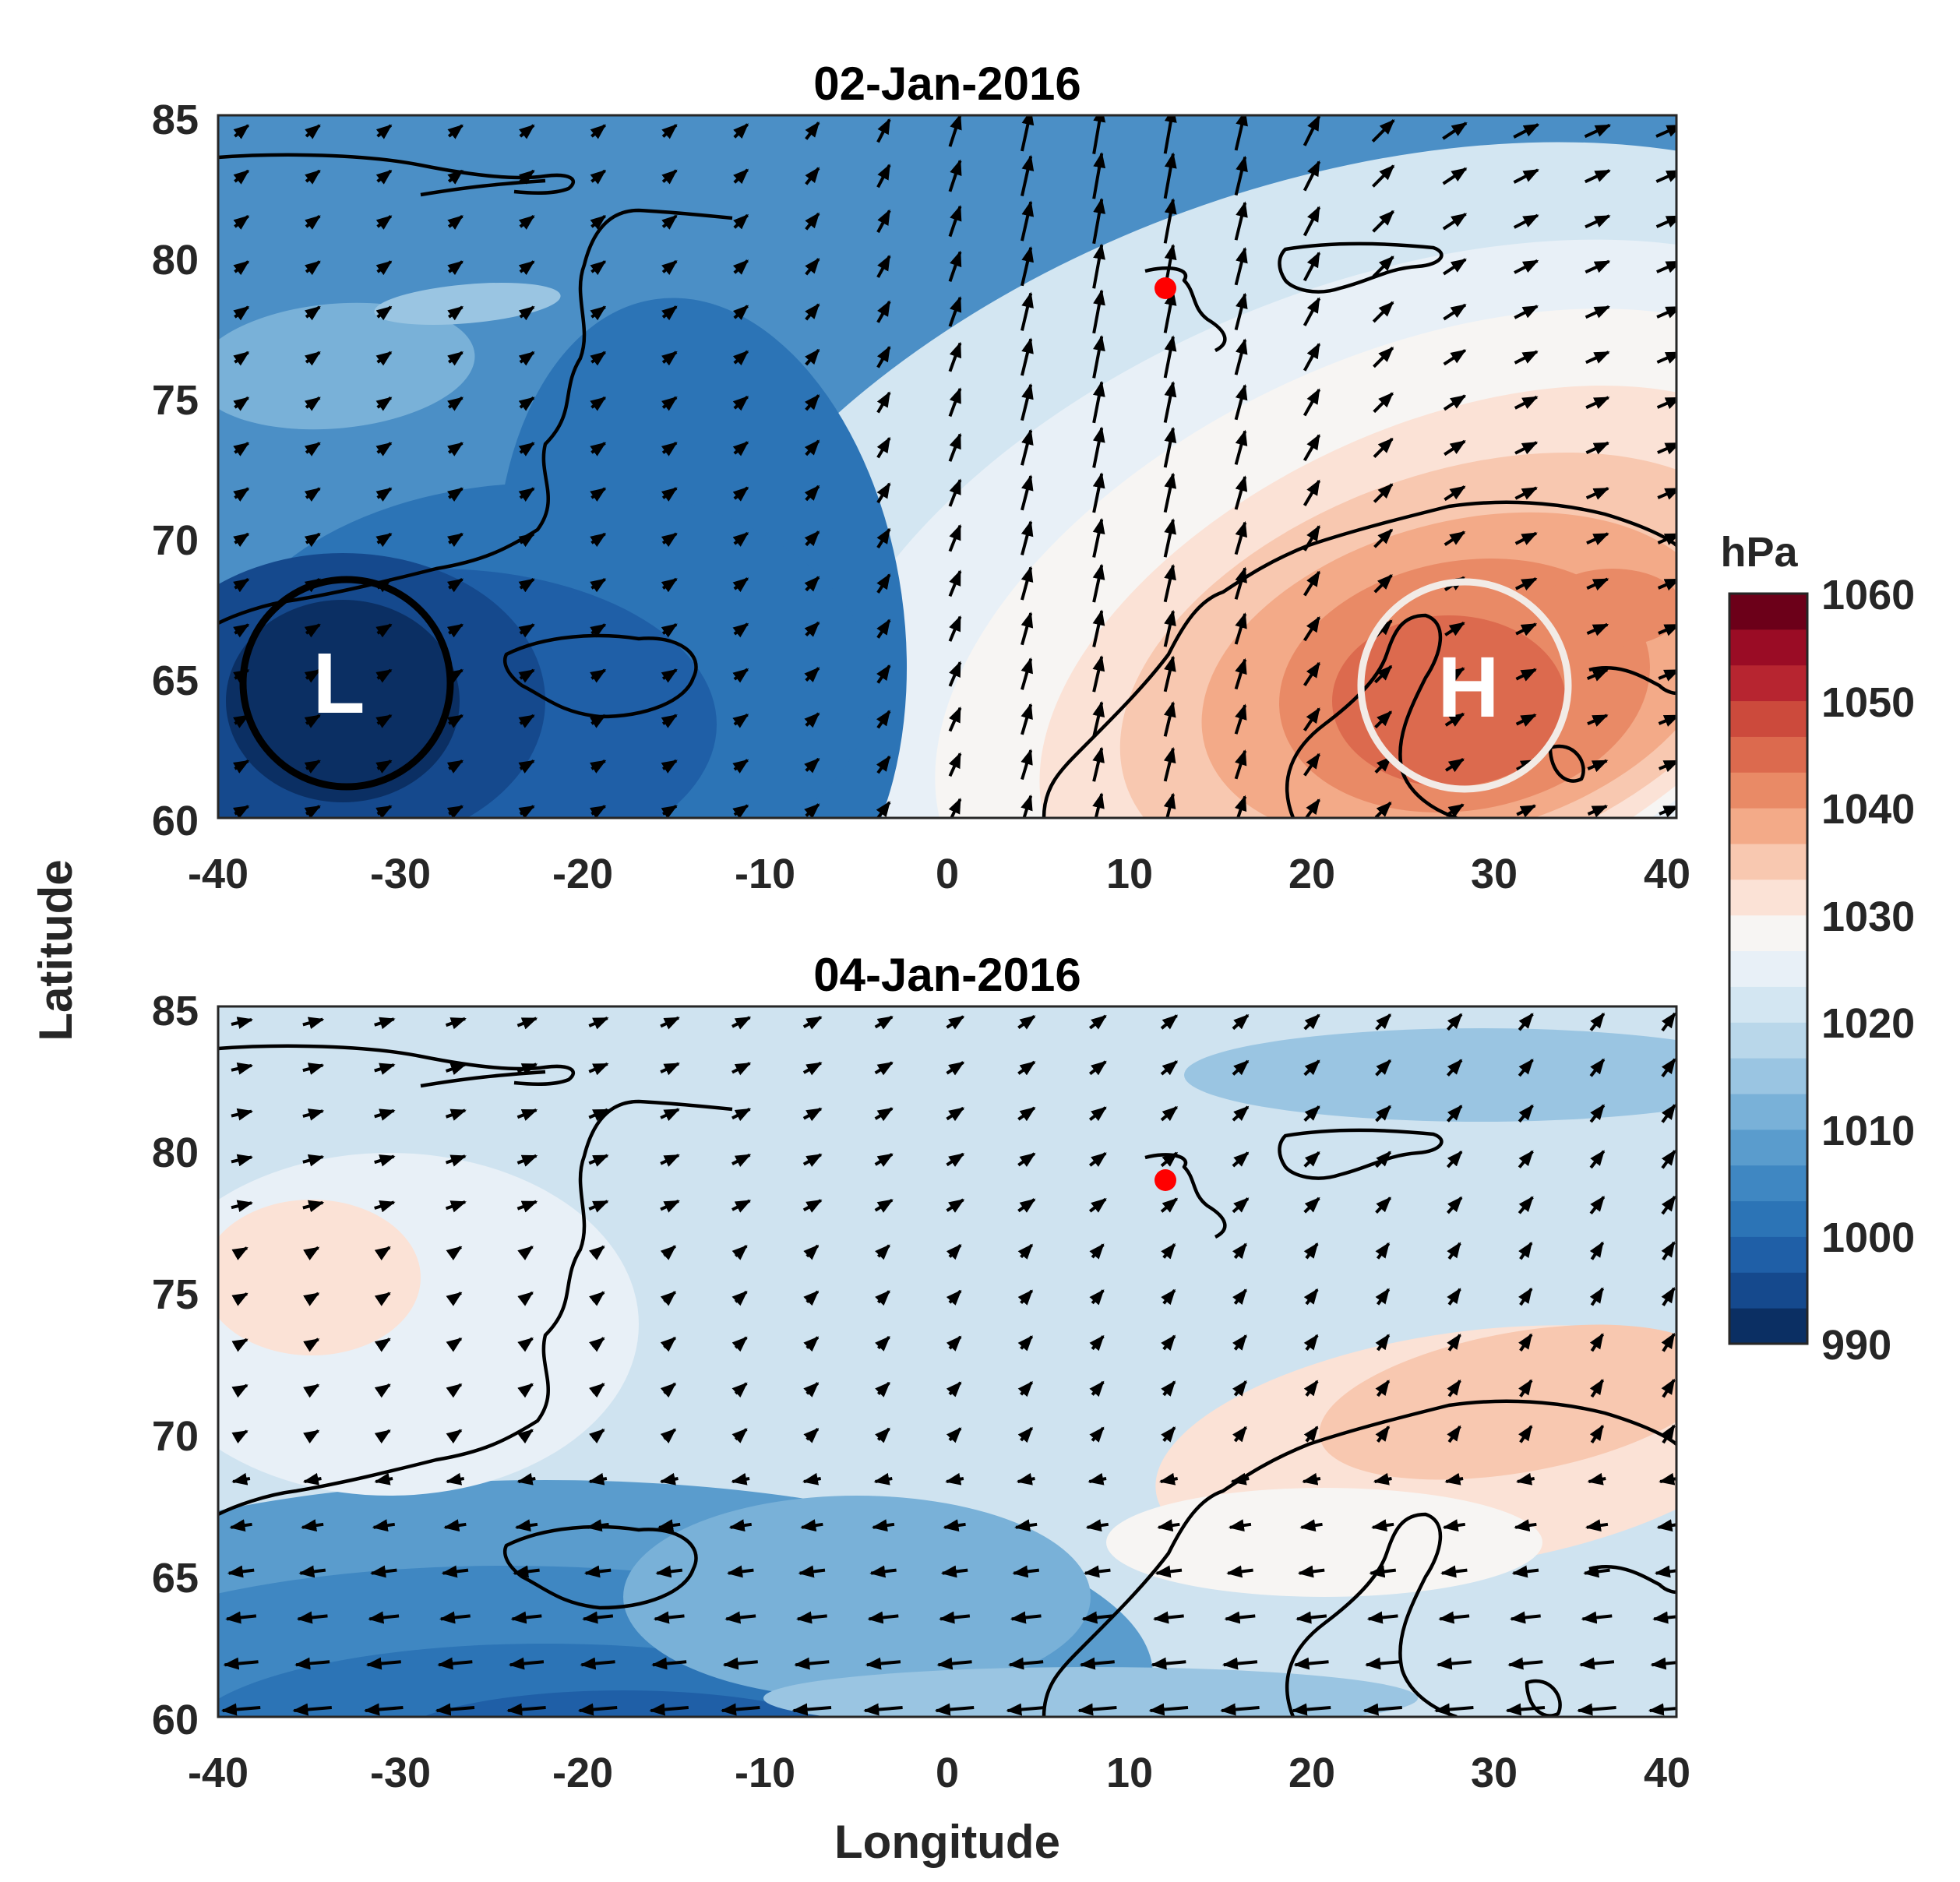 The height and width of the screenshot is (1882, 1960). What do you see at coordinates (175, 120) in the screenshot?
I see `ytick-top-85: 85` at bounding box center [175, 120].